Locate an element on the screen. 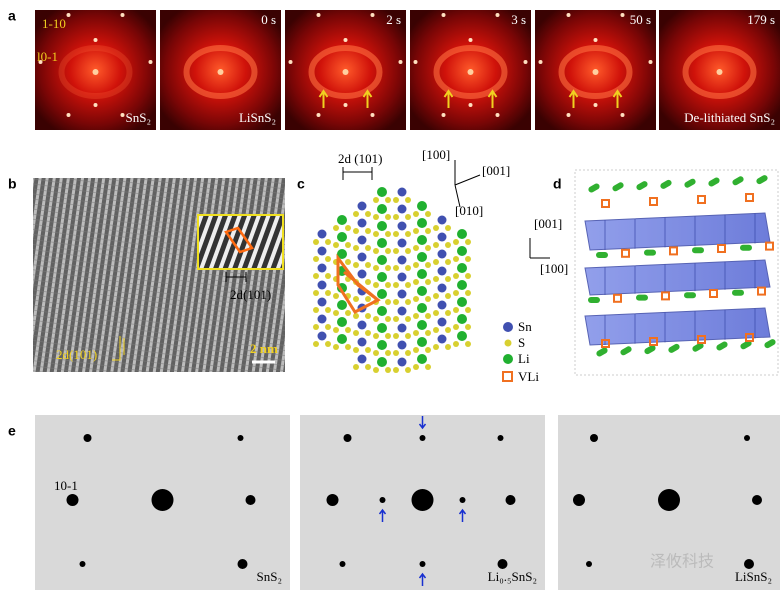 The image size is (784, 598). panel-b: b 2d(101) 2d(101) 2 nm is located at coordinates (146, 274).